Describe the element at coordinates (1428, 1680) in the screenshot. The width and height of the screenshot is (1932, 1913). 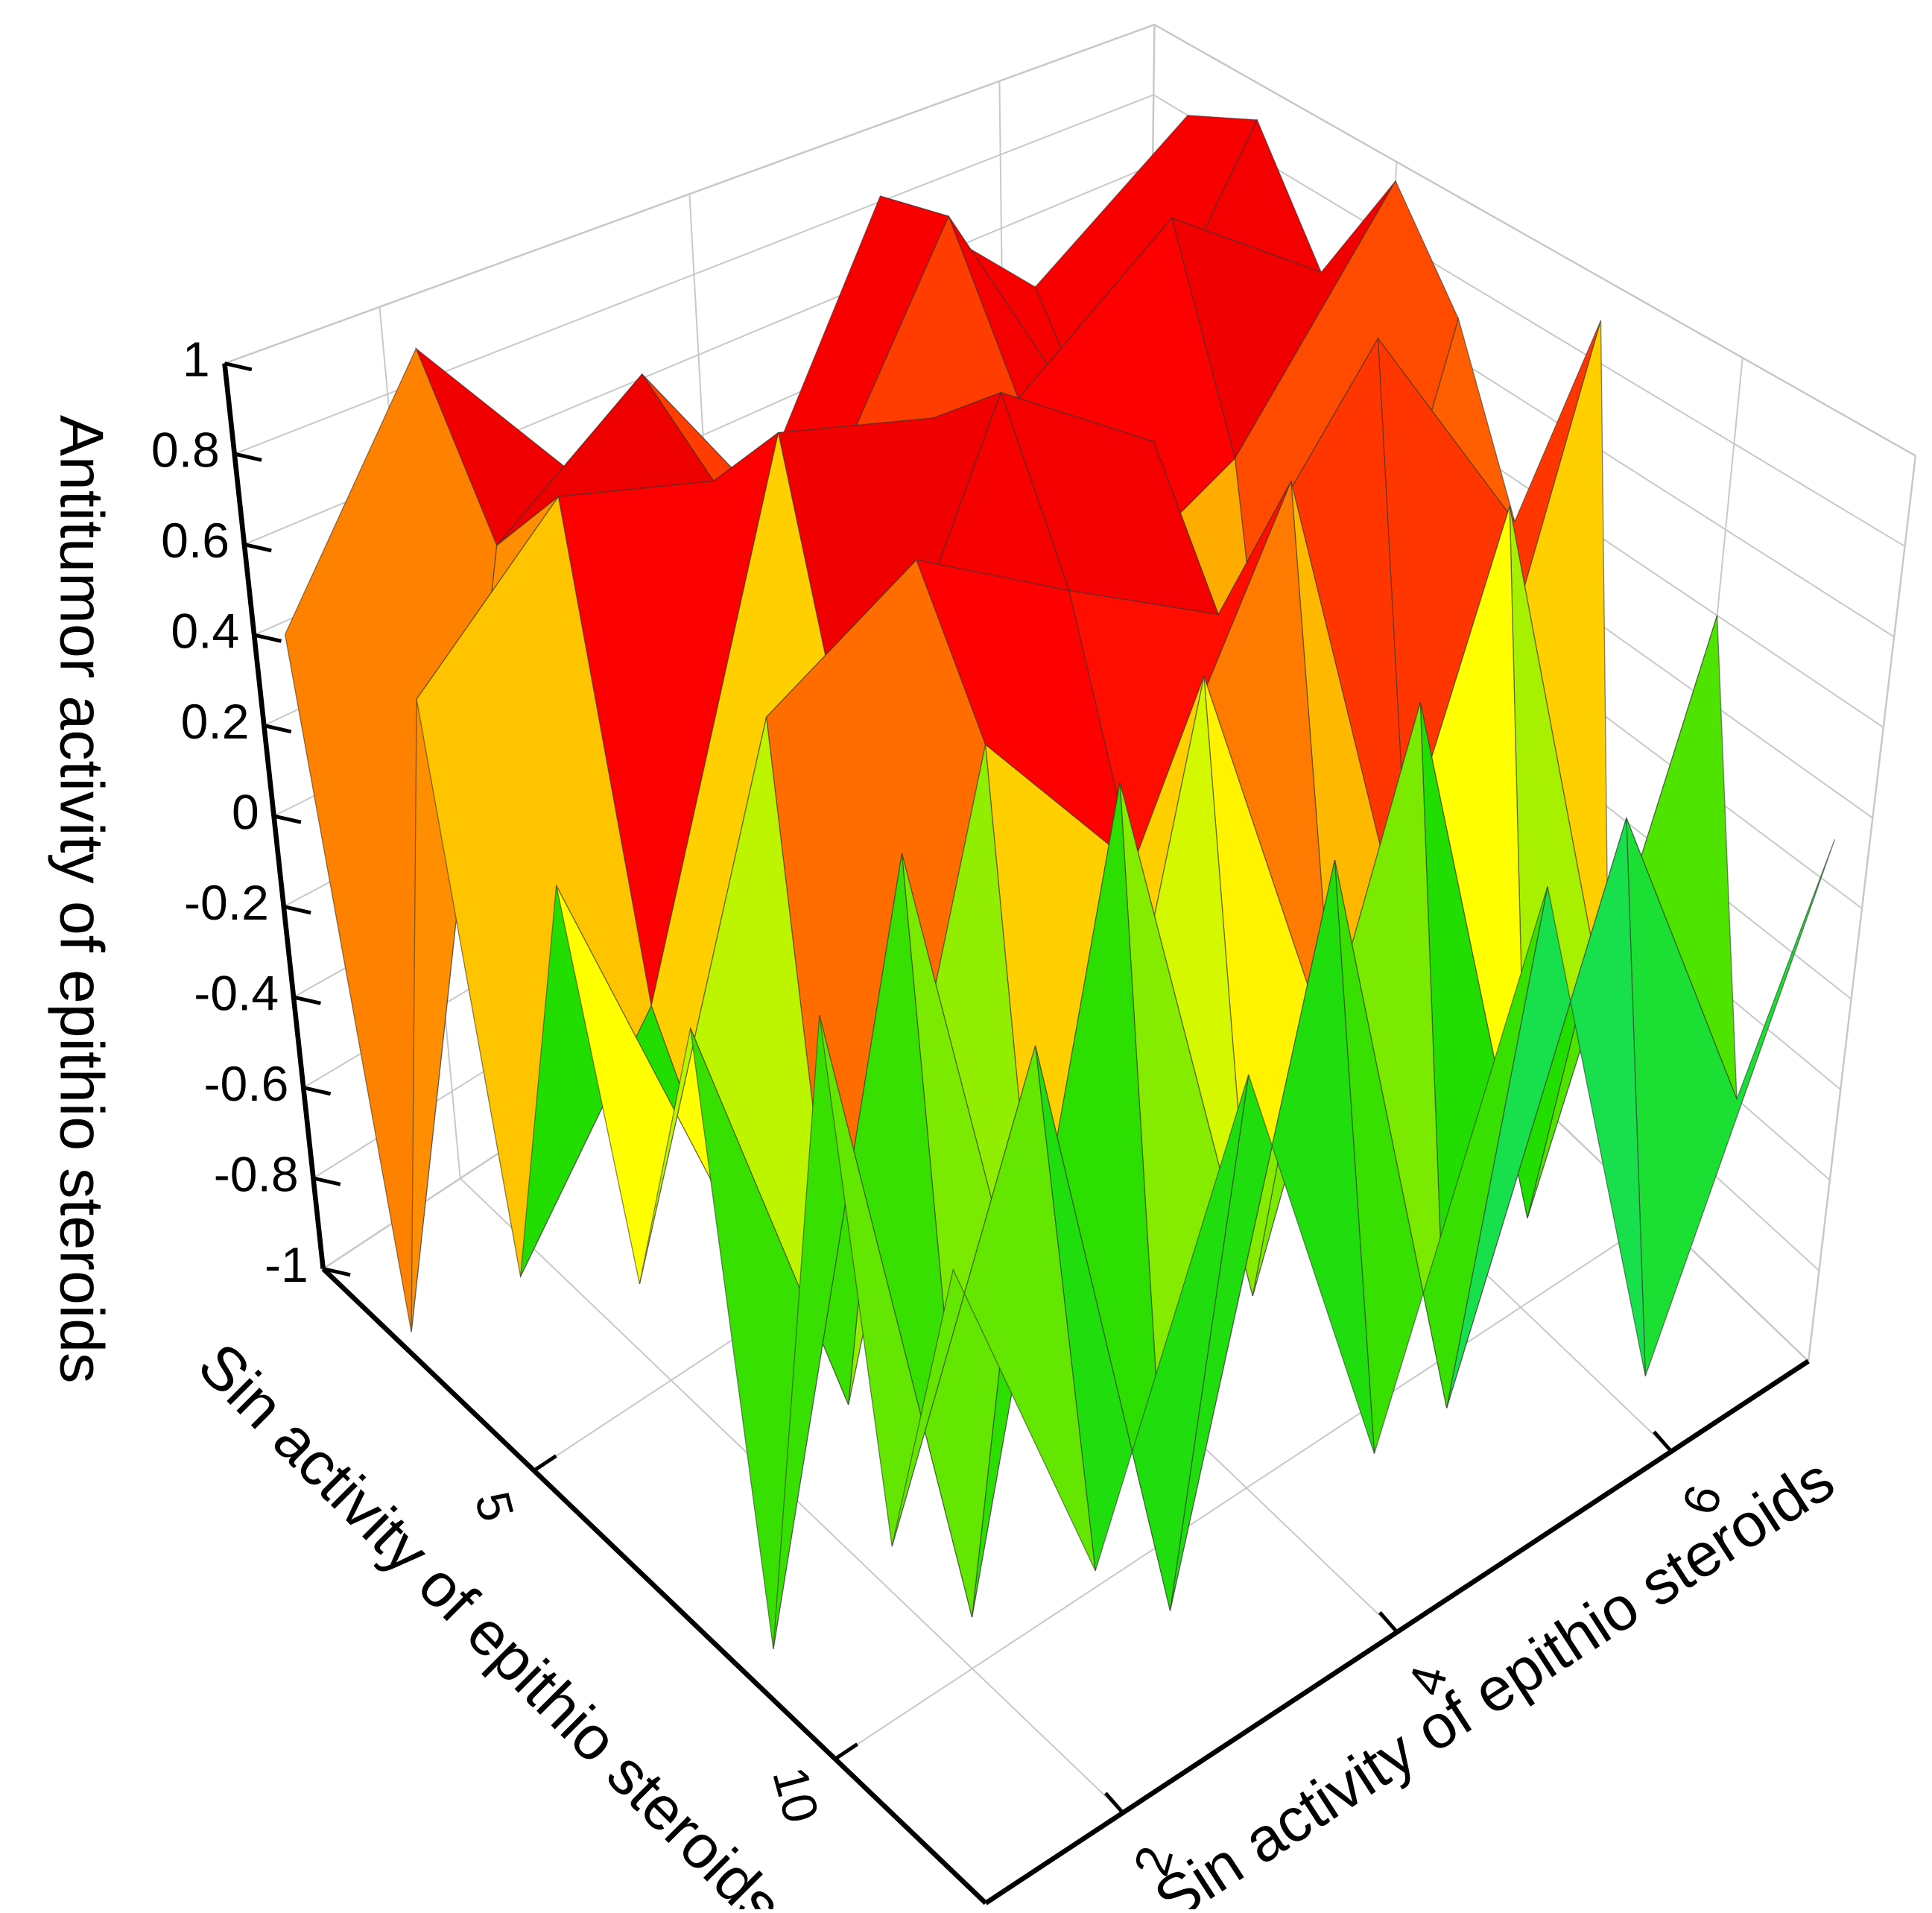
I see `y-tick-label: 4` at that location.